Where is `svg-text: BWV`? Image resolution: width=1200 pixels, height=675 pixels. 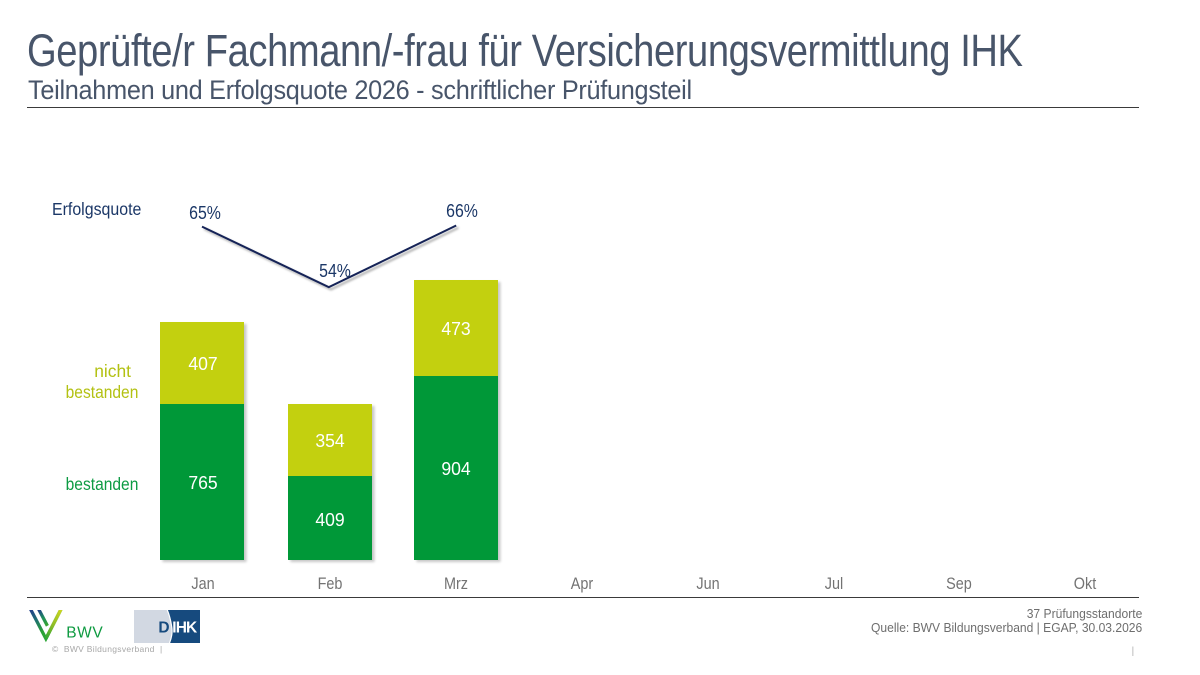 svg-text: BWV is located at coordinates (84, 632).